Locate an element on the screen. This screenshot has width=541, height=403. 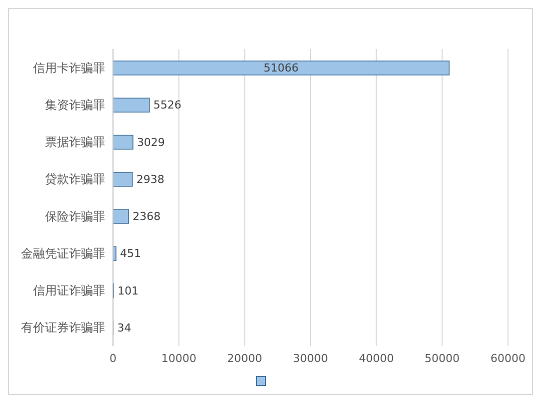
y-tick-label: 有价证券诈骗罪 is located at coordinates (63, 327).